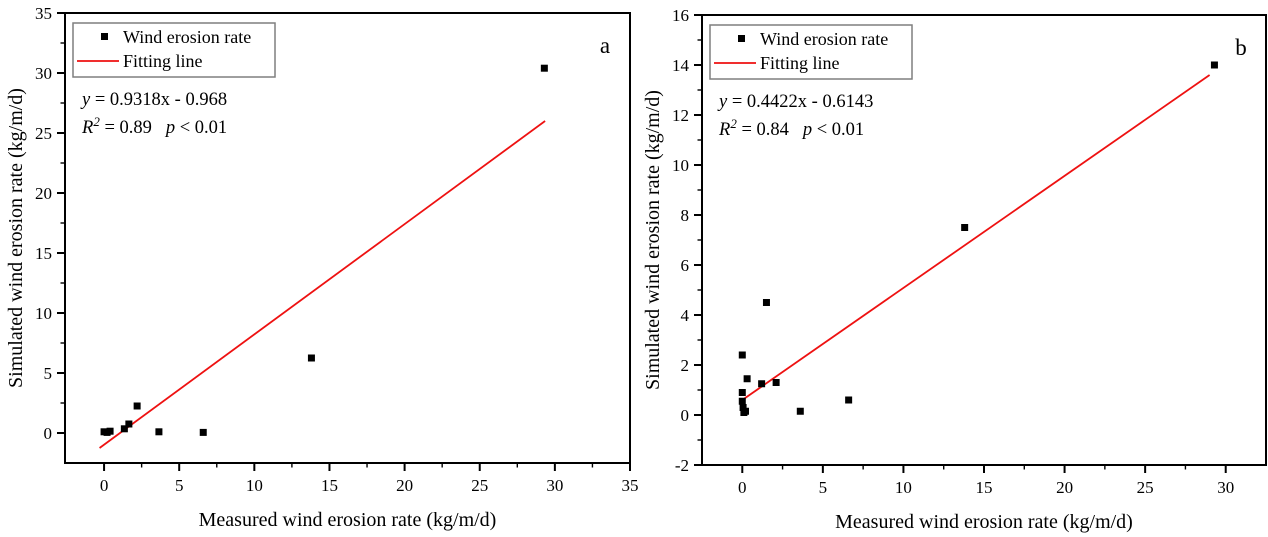  I want to click on y-tick-label: 20, so click(43, 193).